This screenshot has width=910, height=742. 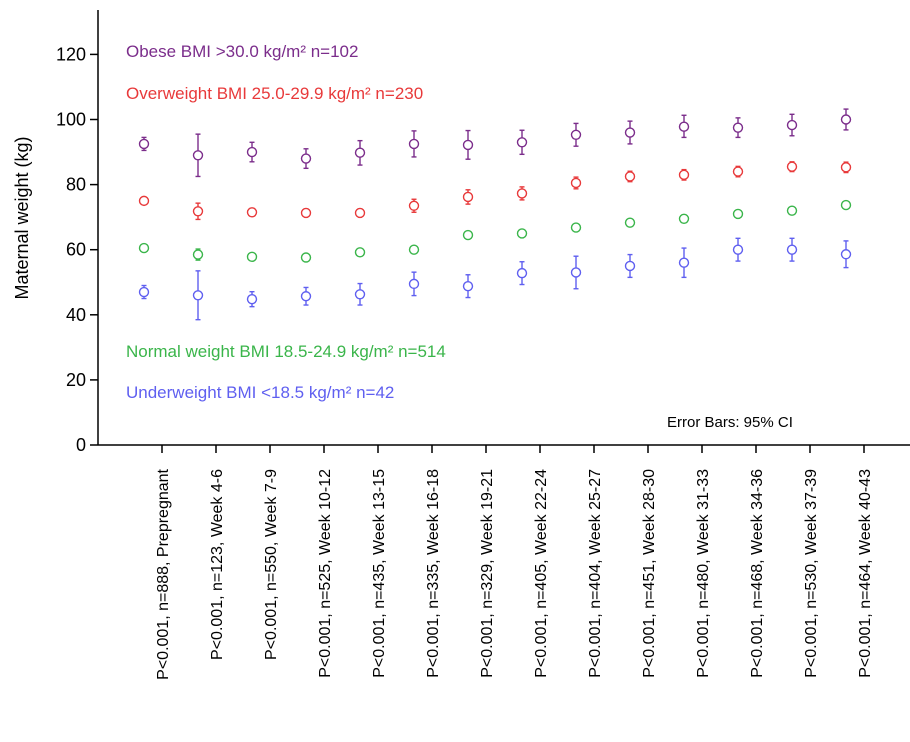 What do you see at coordinates (22, 217) in the screenshot?
I see `y-axis-title: Maternal weight (kg)` at bounding box center [22, 217].